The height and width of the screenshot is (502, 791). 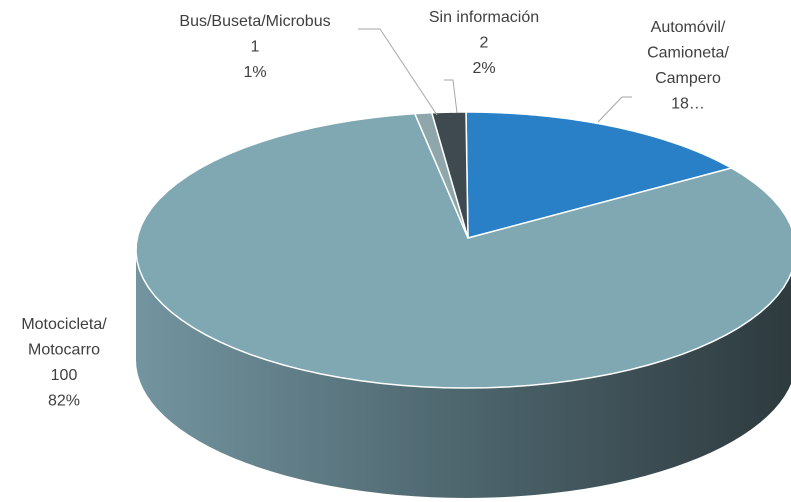 I want to click on category-label: Automóvil/, so click(x=688, y=27).